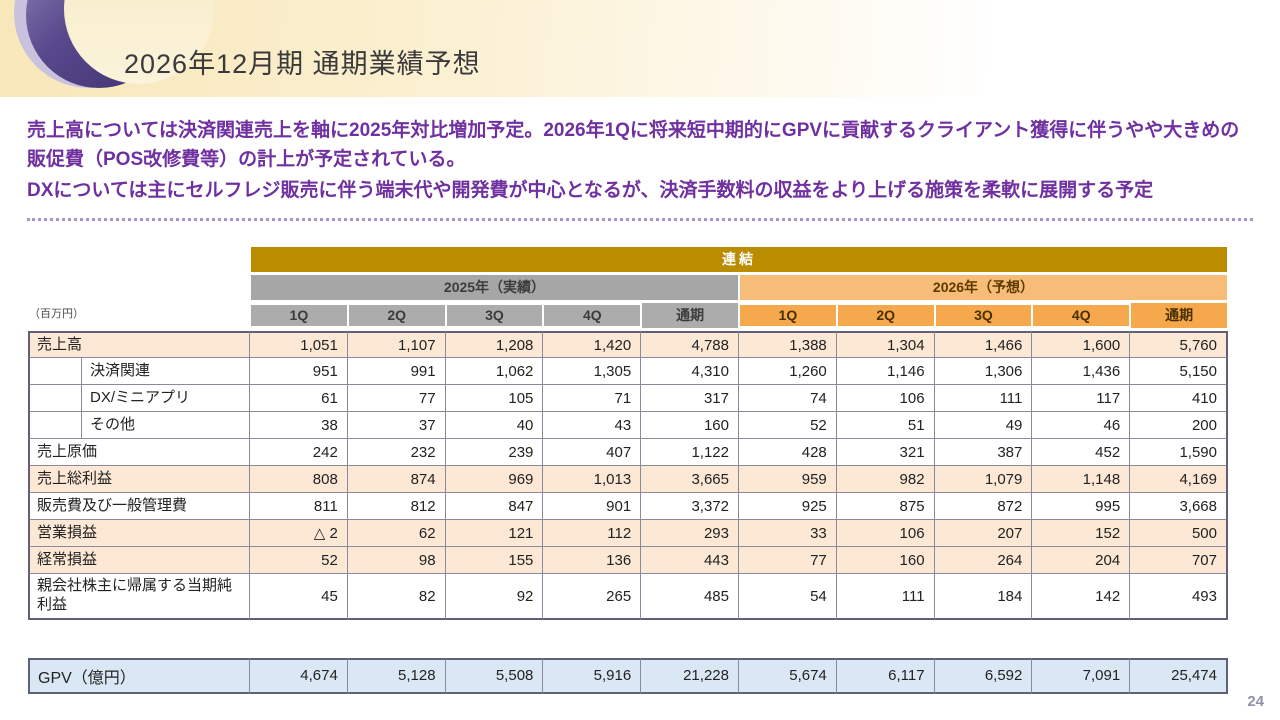  Describe the element at coordinates (592, 317) in the screenshot. I see `quarter-header-cell: 4Q` at that location.